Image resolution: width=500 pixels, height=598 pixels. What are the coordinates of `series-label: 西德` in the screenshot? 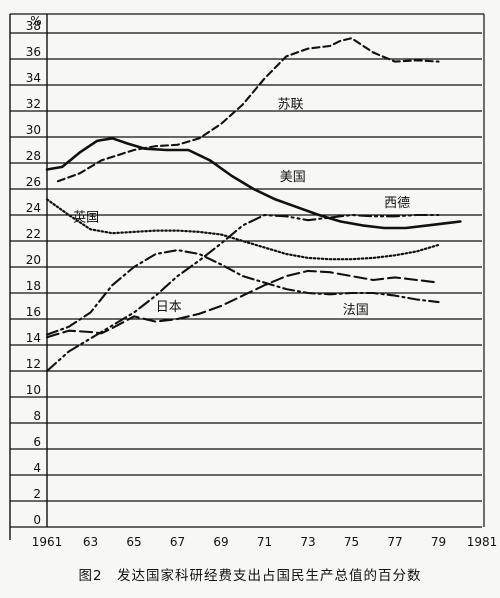 It's located at (397, 203).